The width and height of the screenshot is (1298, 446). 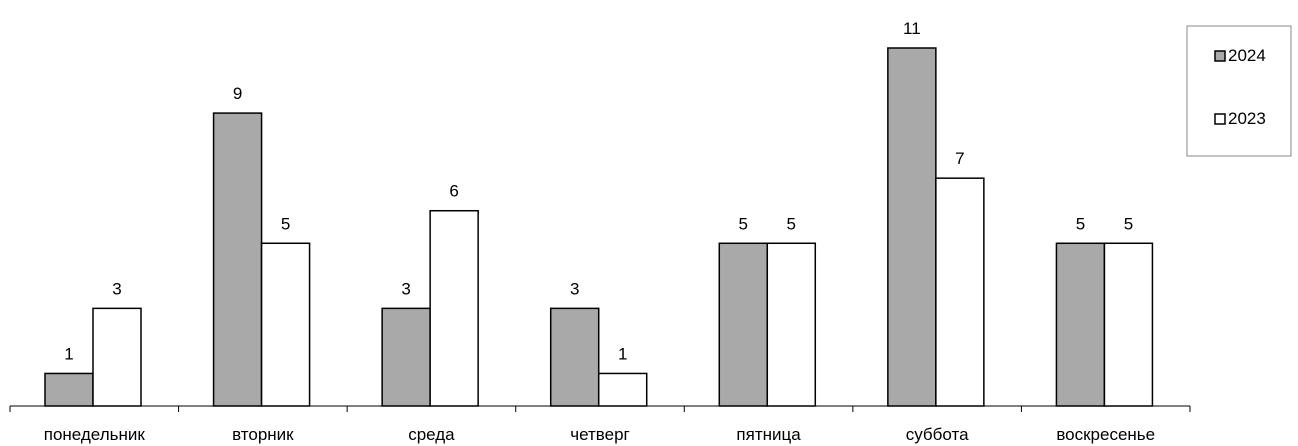 I want to click on data-label-2023-6: 5, so click(x=1128, y=223).